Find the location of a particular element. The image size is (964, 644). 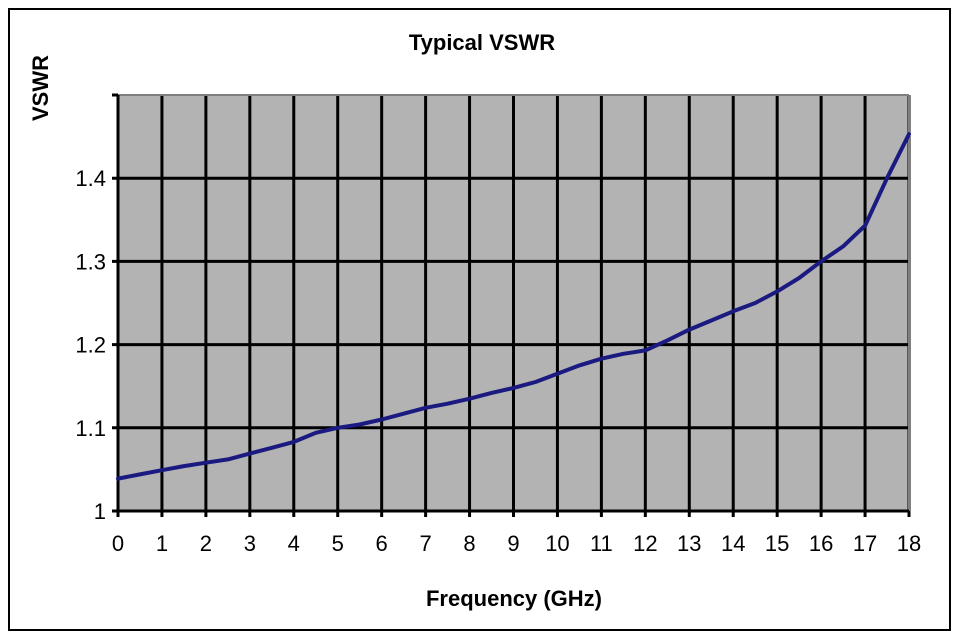

x-tick-label: 6 is located at coordinates (382, 543).